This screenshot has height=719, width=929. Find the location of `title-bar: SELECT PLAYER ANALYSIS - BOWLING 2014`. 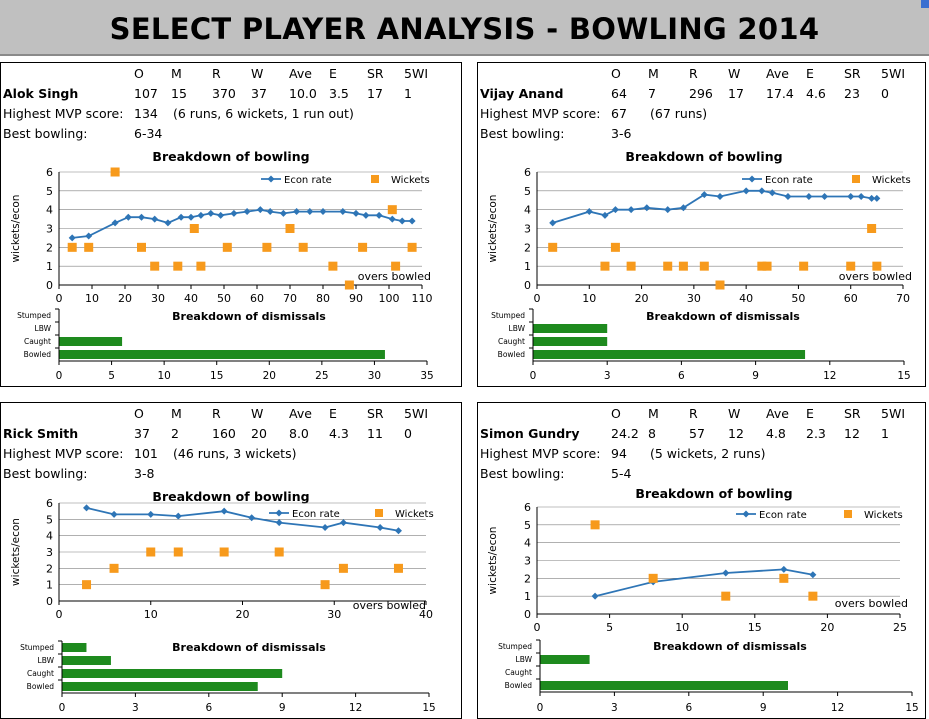

title-bar: SELECT PLAYER ANALYSIS - BOWLING 2014 is located at coordinates (464, 28).